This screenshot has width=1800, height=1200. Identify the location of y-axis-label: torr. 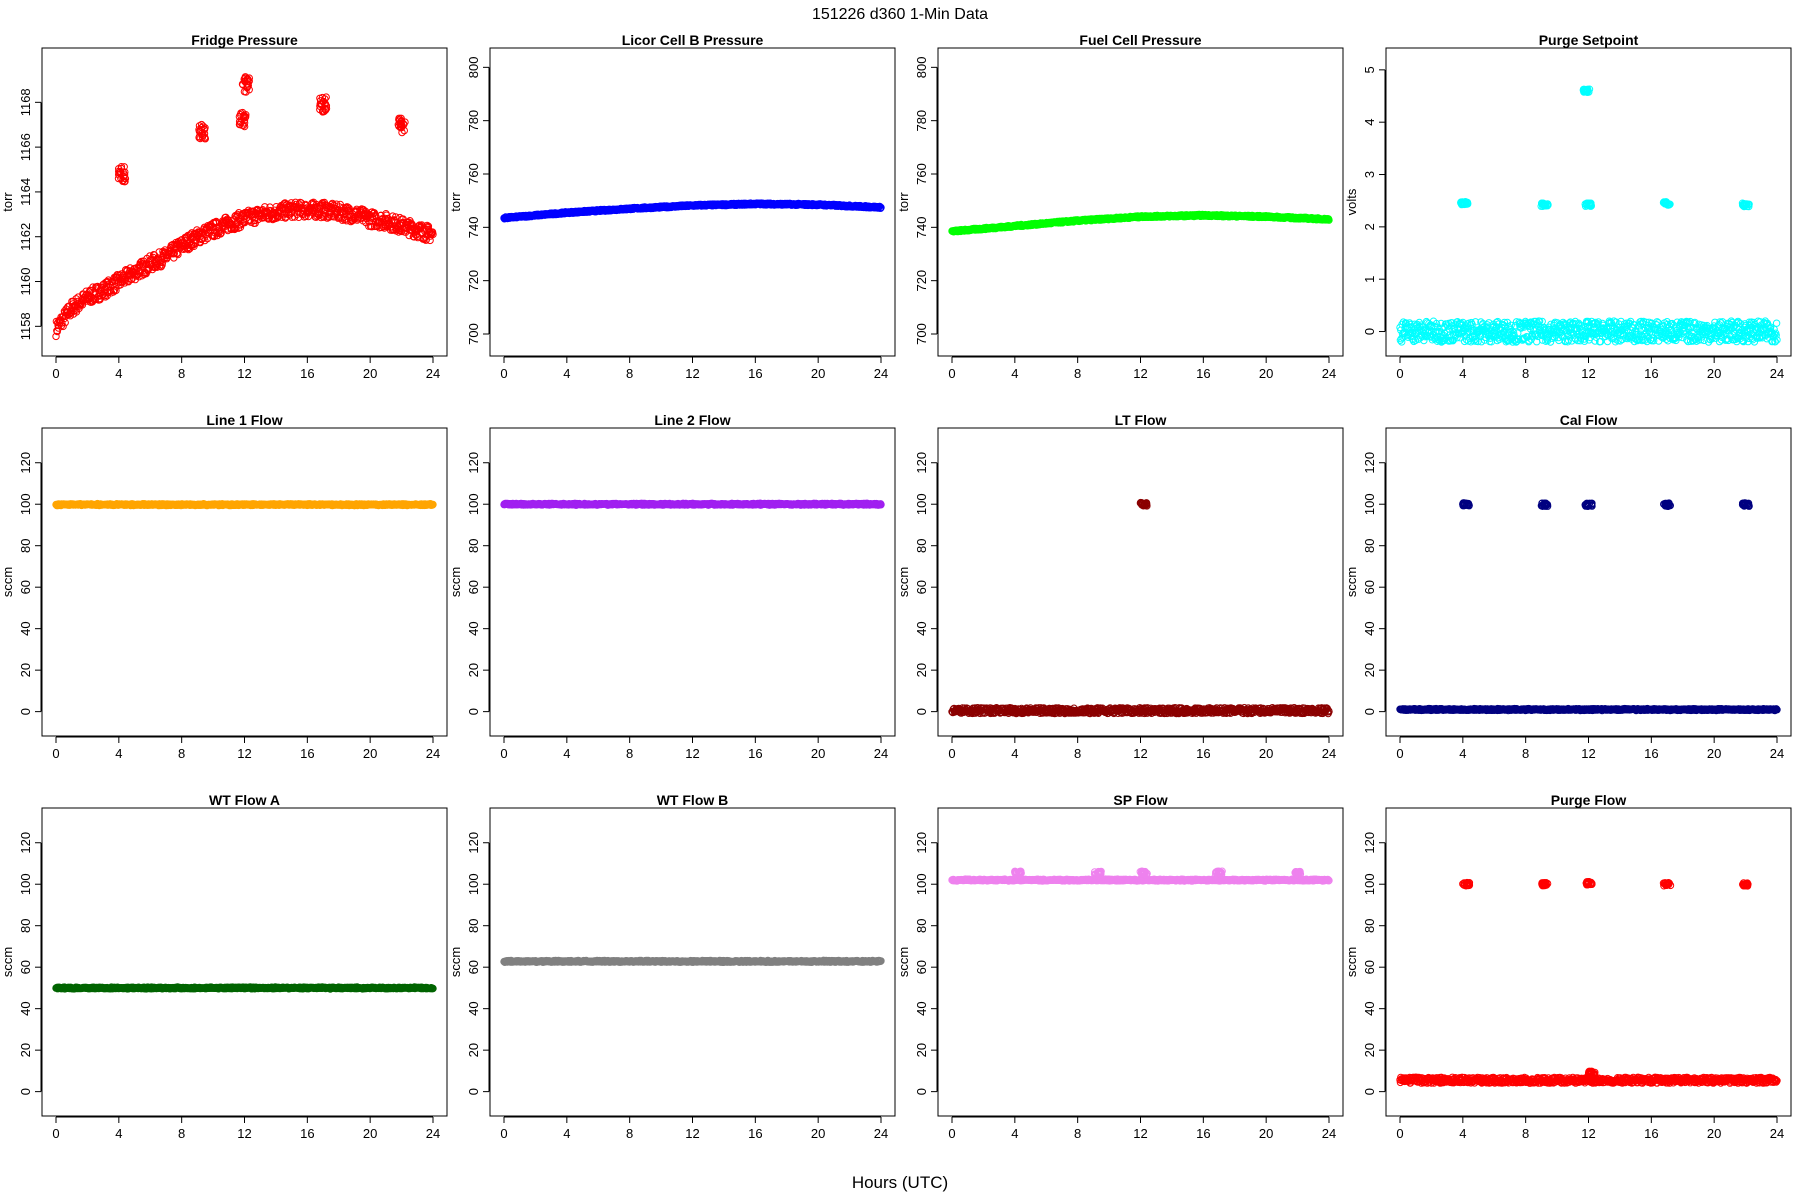
(455, 202).